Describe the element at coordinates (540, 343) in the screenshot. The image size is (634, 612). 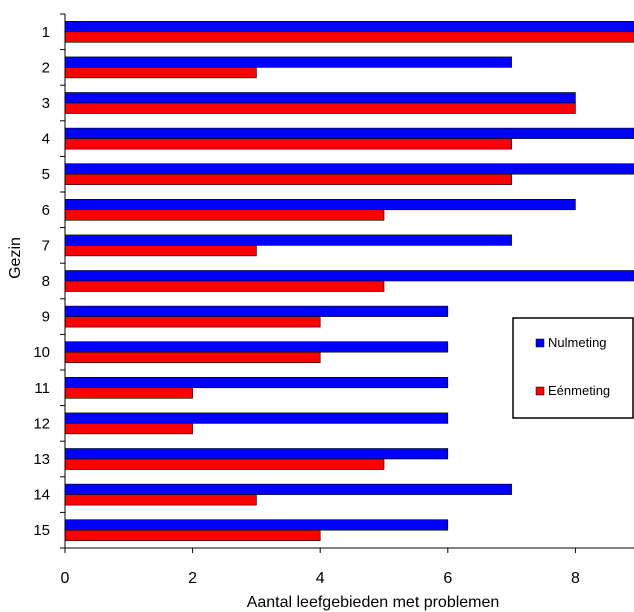
I see `legend-swatch-nulmeting` at that location.